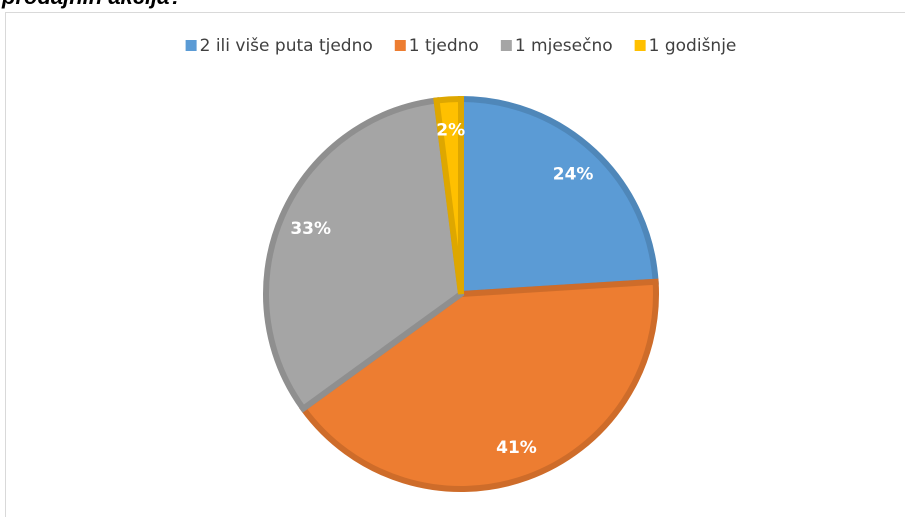 The height and width of the screenshot is (517, 905). I want to click on chart-title: prodajnih akcija?, so click(92, 4).